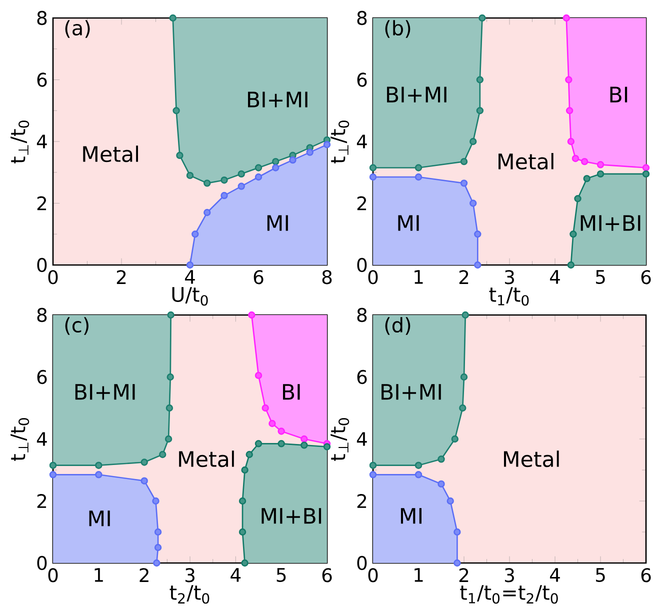 This screenshot has height=614, width=667. I want to click on annotation: MI+BI, so click(292, 516).